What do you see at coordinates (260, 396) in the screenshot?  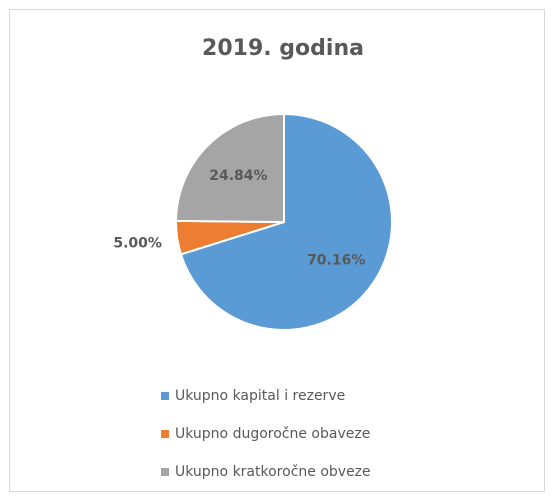 I see `legend-label: Ukupno kapital i rezerve` at bounding box center [260, 396].